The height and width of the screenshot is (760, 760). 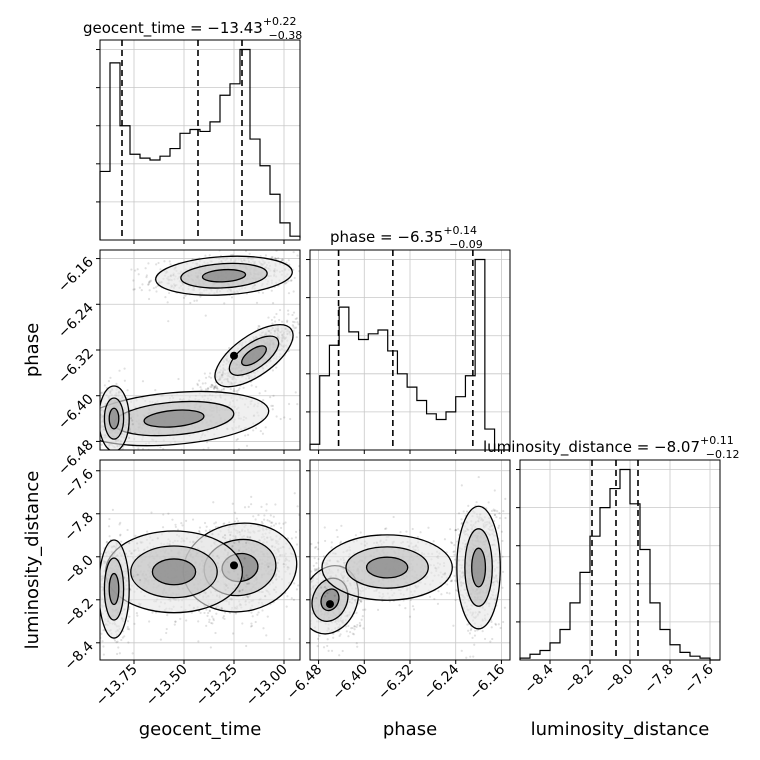 What do you see at coordinates (267, 686) in the screenshot?
I see `scatter-geocent-time-vs-luminosity-distance-xtick-label: −13.00` at bounding box center [267, 686].